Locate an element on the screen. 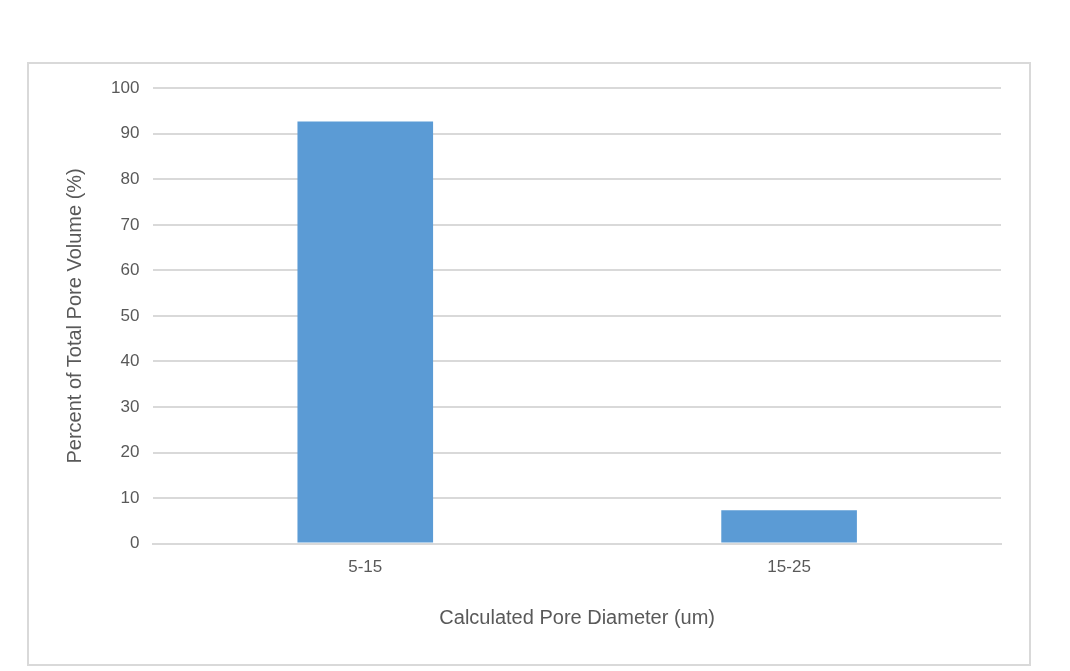 This screenshot has width=1070, height=671. y-tick-label: 40 is located at coordinates (130, 361).